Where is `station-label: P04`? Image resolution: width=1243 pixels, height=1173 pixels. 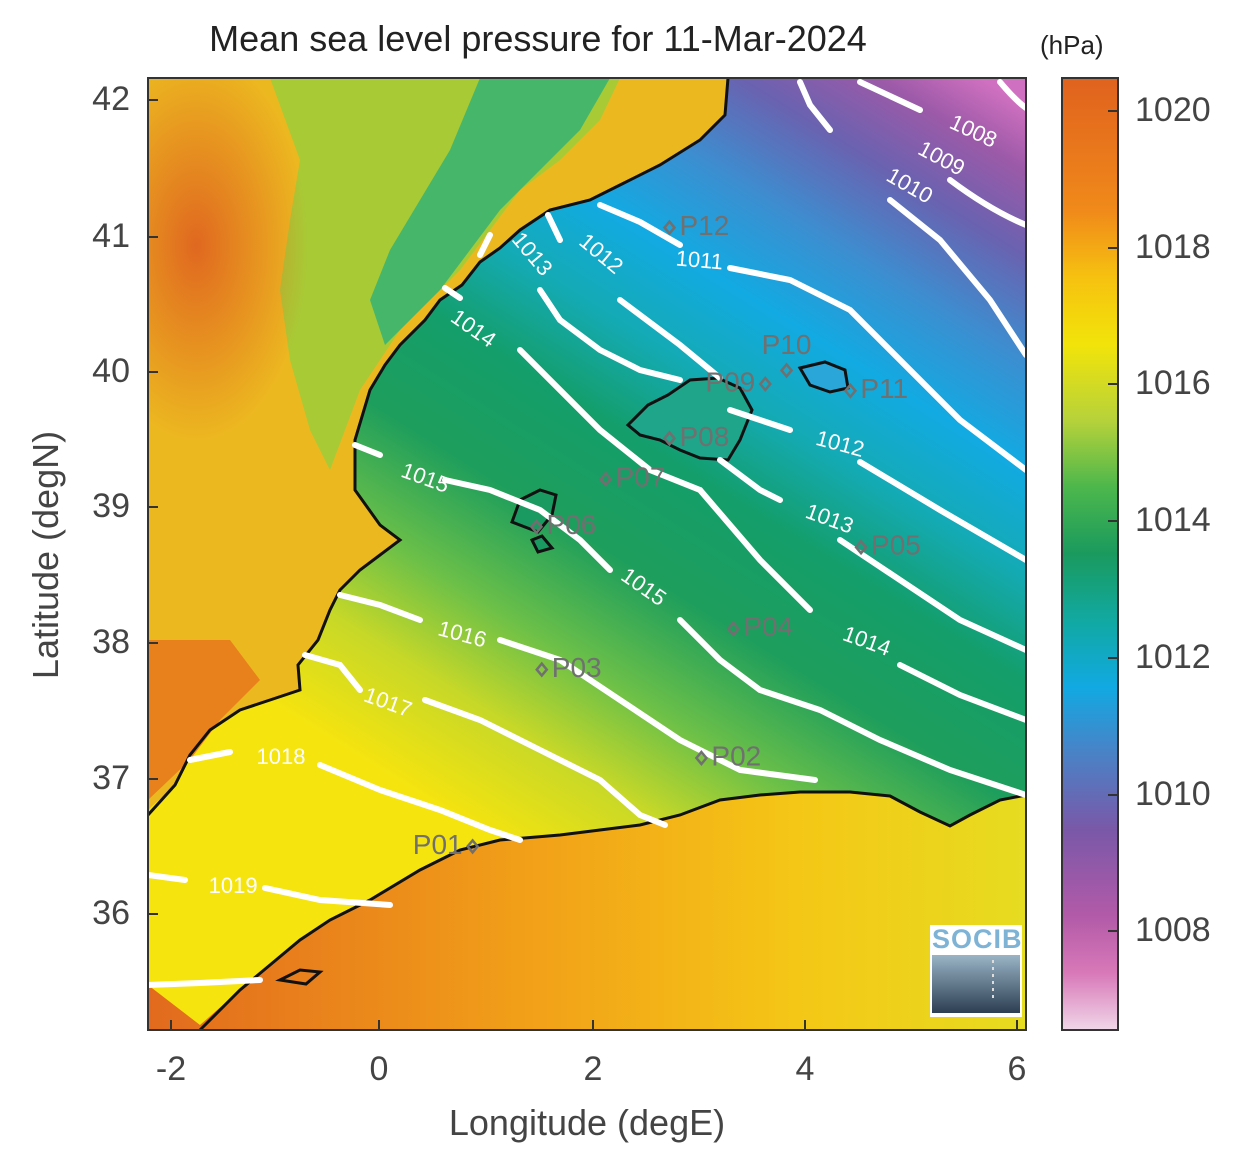
station-label: P04 is located at coordinates (768, 626).